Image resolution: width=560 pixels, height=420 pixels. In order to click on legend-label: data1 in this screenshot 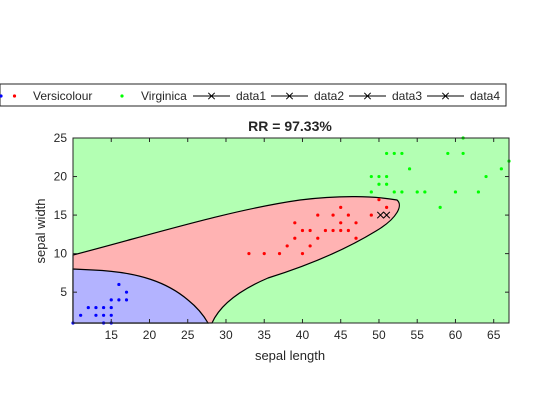, I will do `click(251, 96)`.